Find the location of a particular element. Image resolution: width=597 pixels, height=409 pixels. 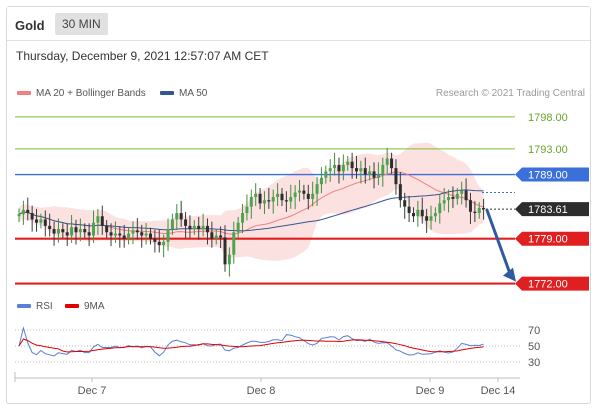

x-tick-label: Dec 7 is located at coordinates (92, 391).